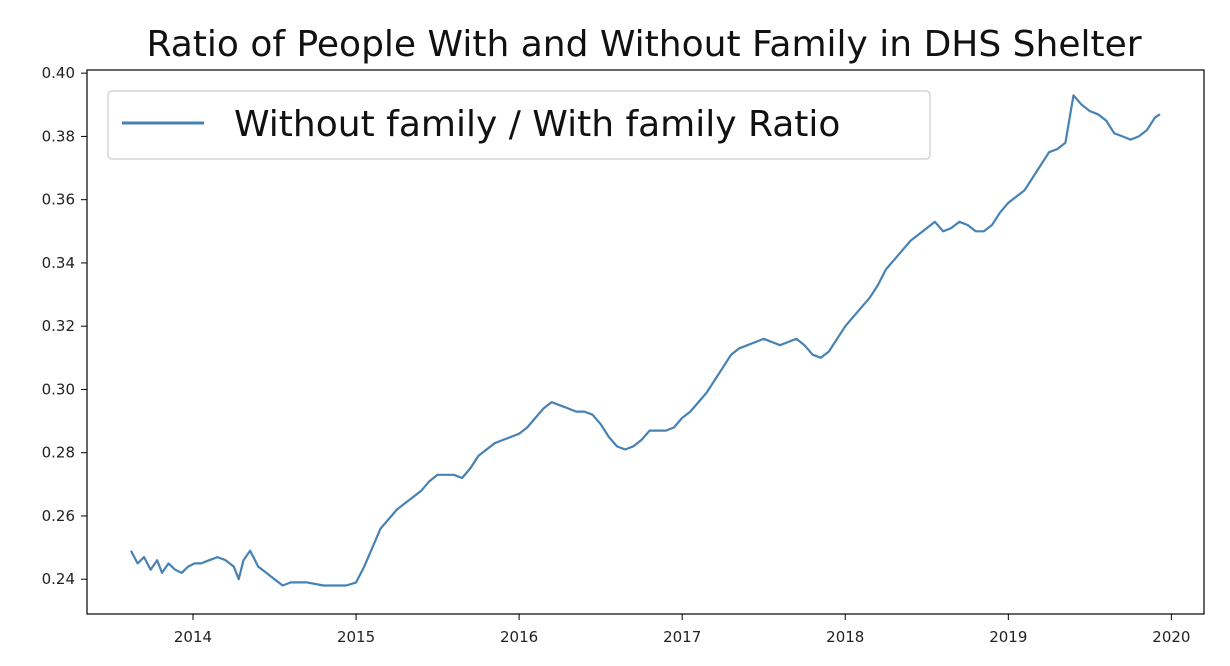  What do you see at coordinates (58, 516) in the screenshot?
I see `y-tick-label: 0.26` at bounding box center [58, 516].